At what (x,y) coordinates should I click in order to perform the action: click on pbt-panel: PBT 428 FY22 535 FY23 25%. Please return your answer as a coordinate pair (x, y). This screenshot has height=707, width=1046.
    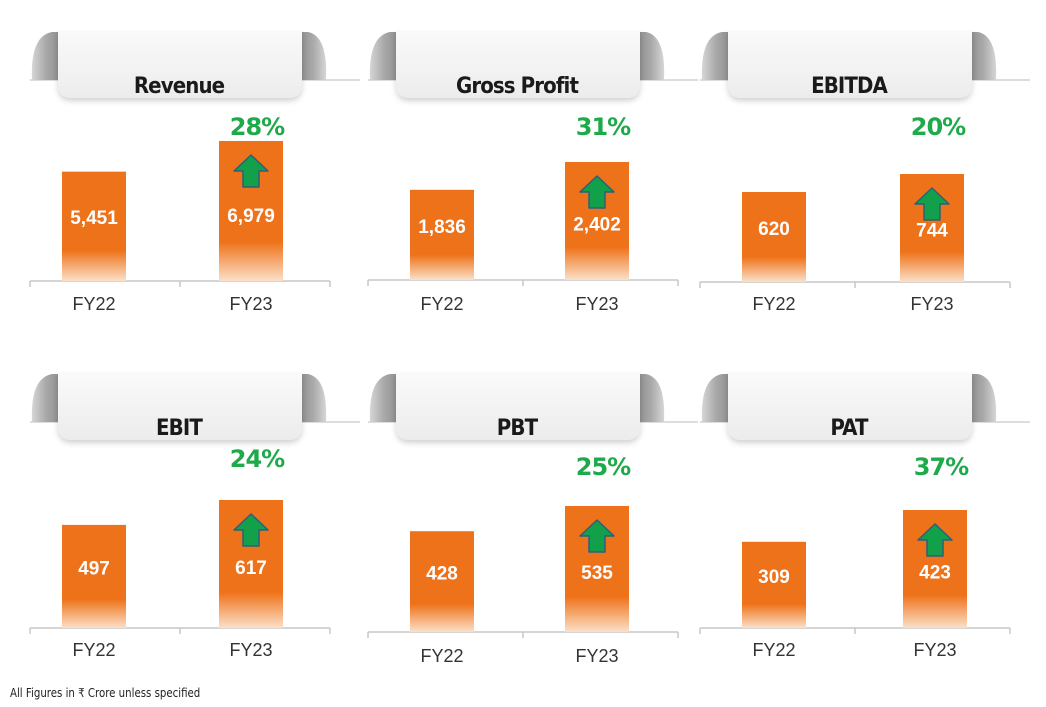
    Looking at the image, I should click on (532, 532).